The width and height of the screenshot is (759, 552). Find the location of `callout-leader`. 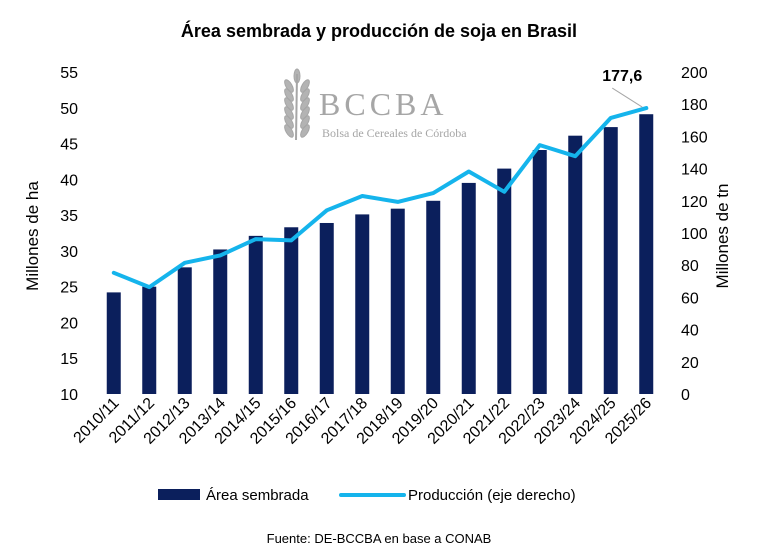

callout-leader is located at coordinates (627, 97).